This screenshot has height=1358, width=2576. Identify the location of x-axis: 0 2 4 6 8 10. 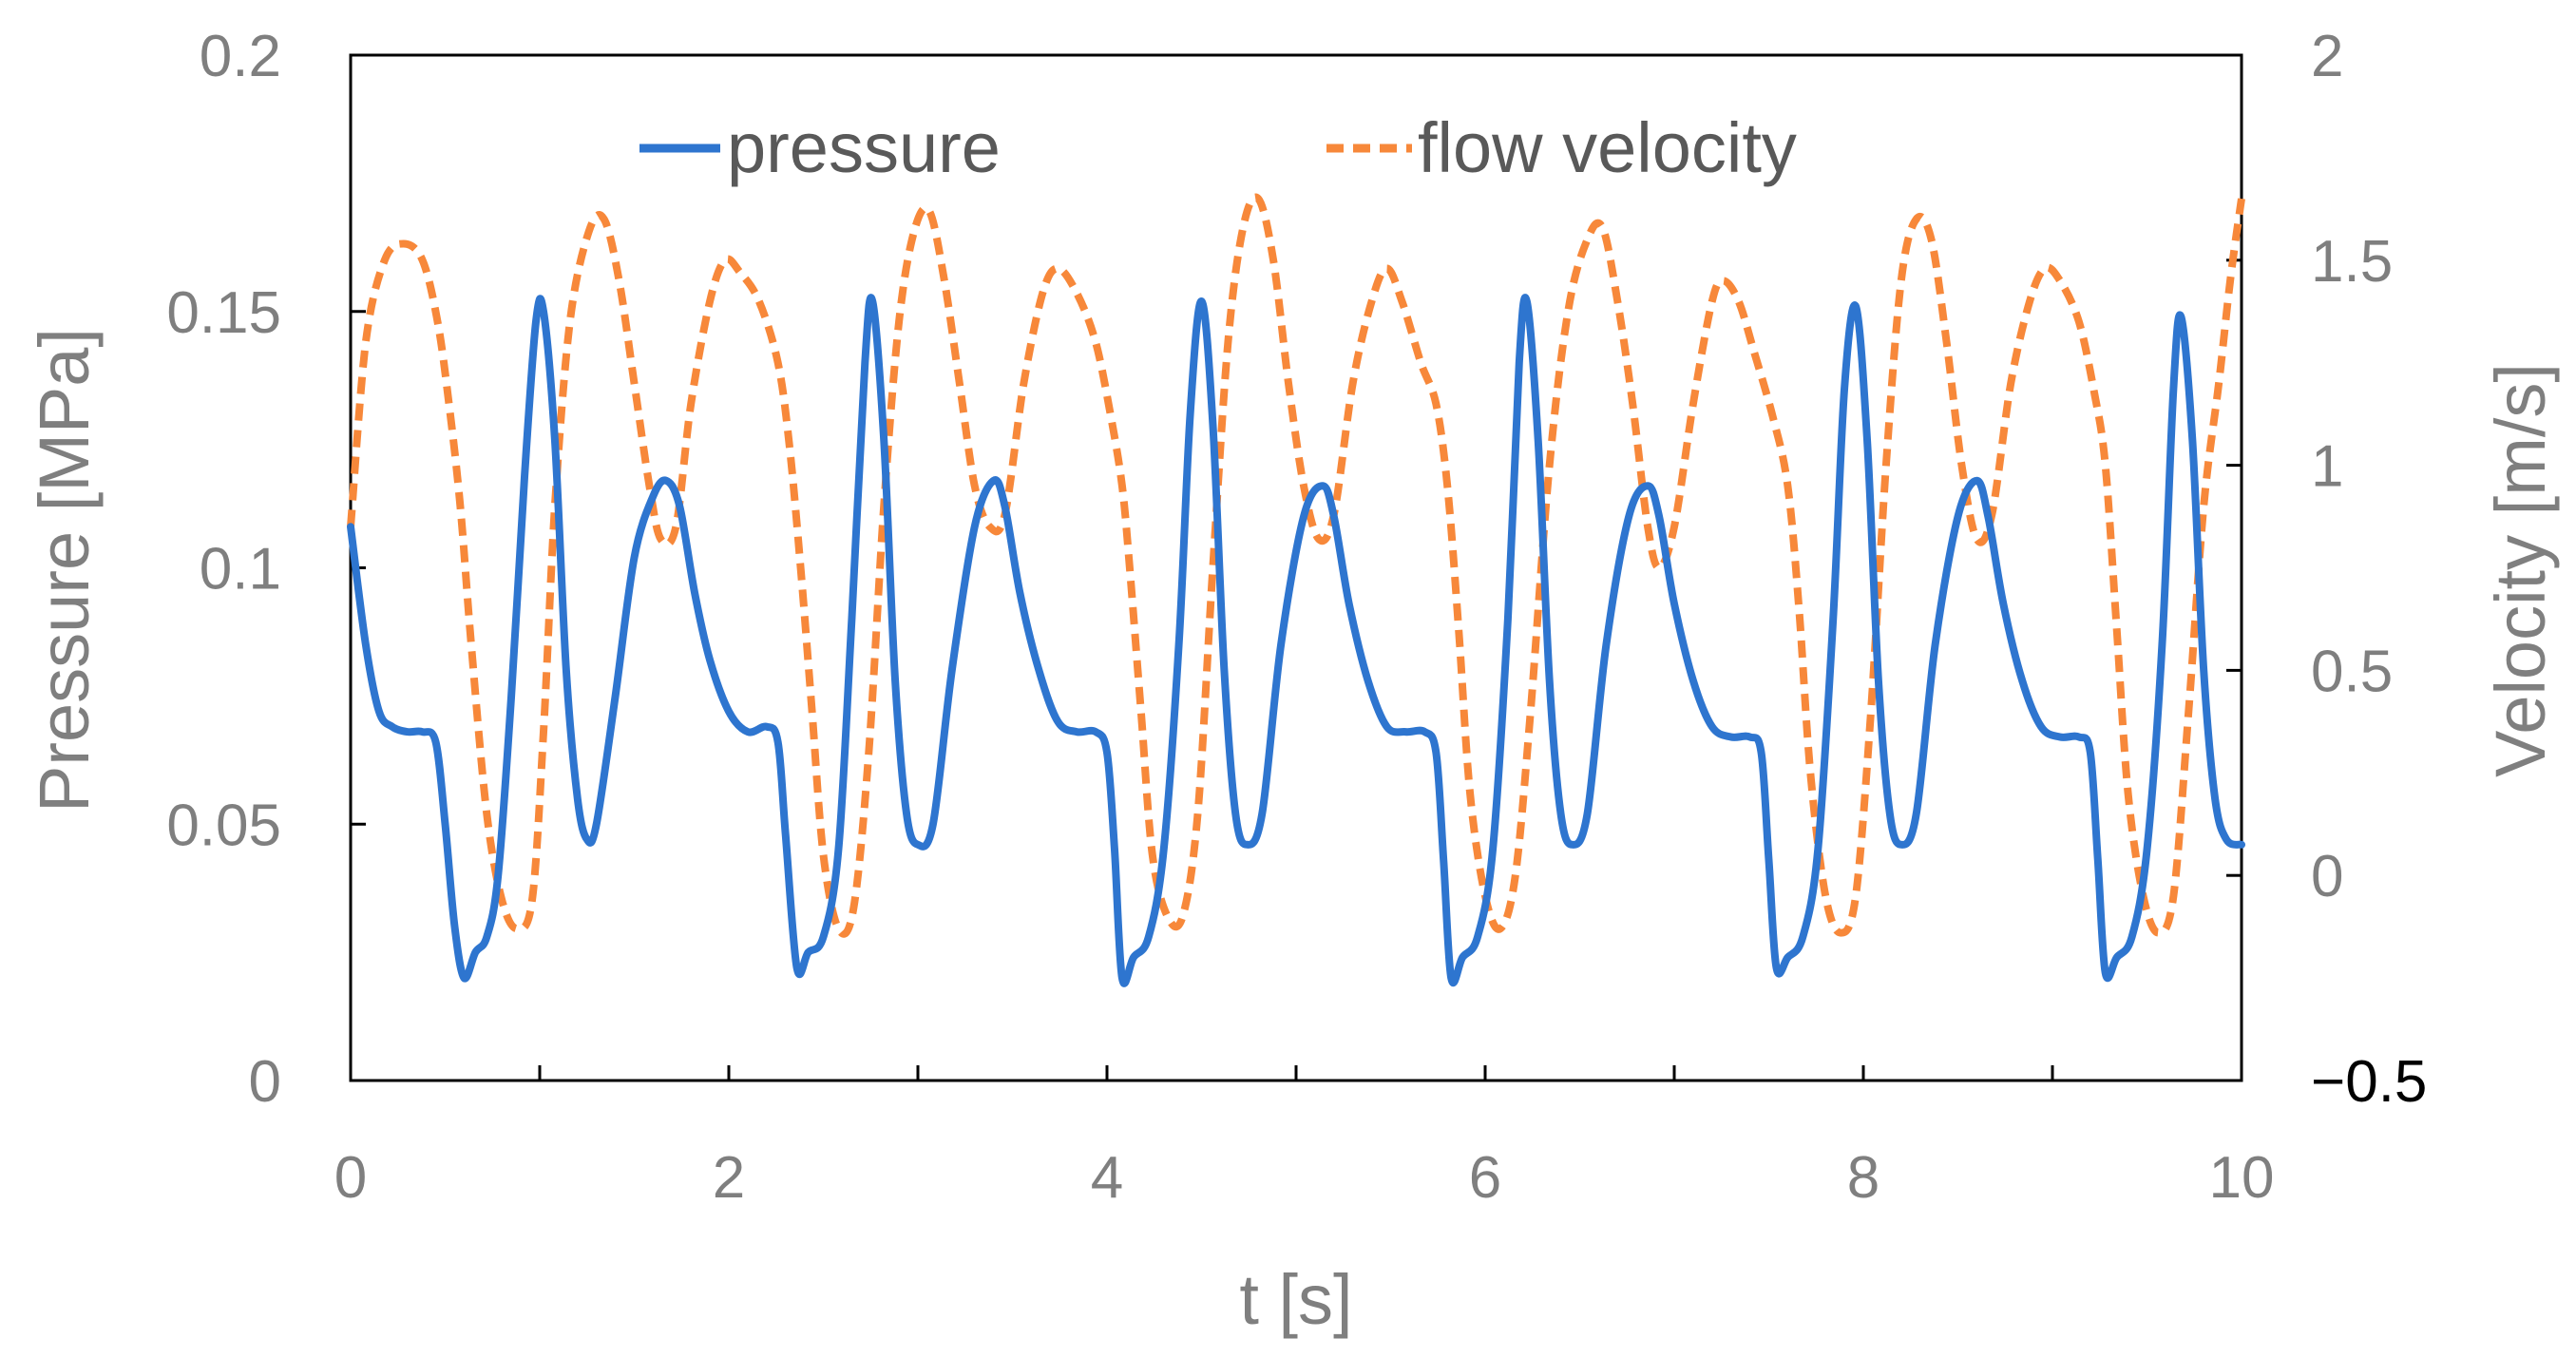
(1304, 1138).